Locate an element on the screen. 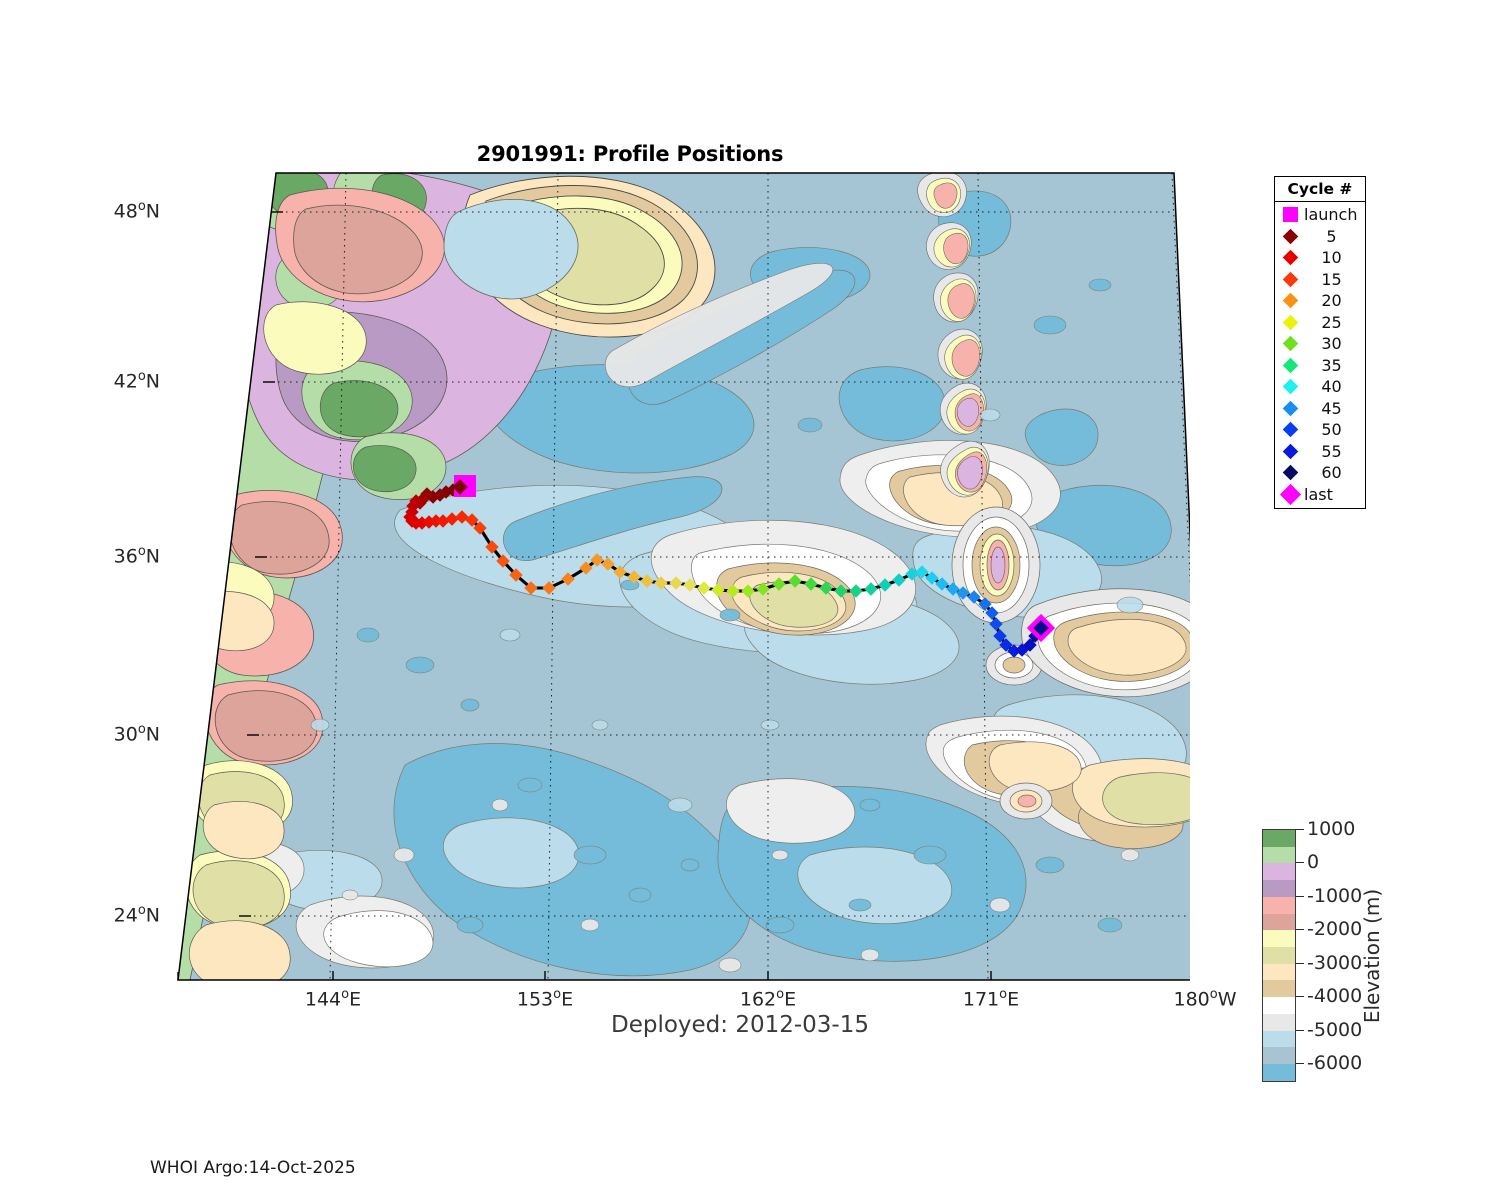 The height and width of the screenshot is (1200, 1500). legend-item: launch is located at coordinates (1320, 215).